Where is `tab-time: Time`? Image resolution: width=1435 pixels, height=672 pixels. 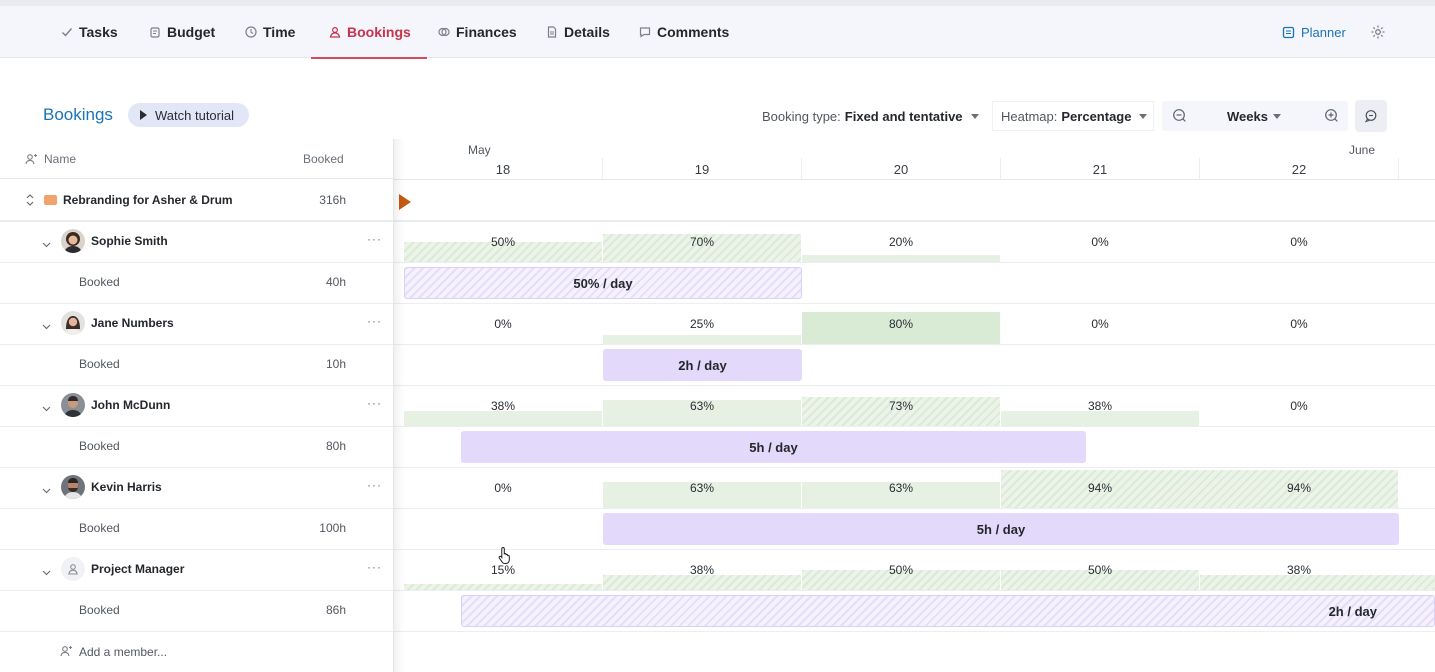
tab-time: Time is located at coordinates (270, 32).